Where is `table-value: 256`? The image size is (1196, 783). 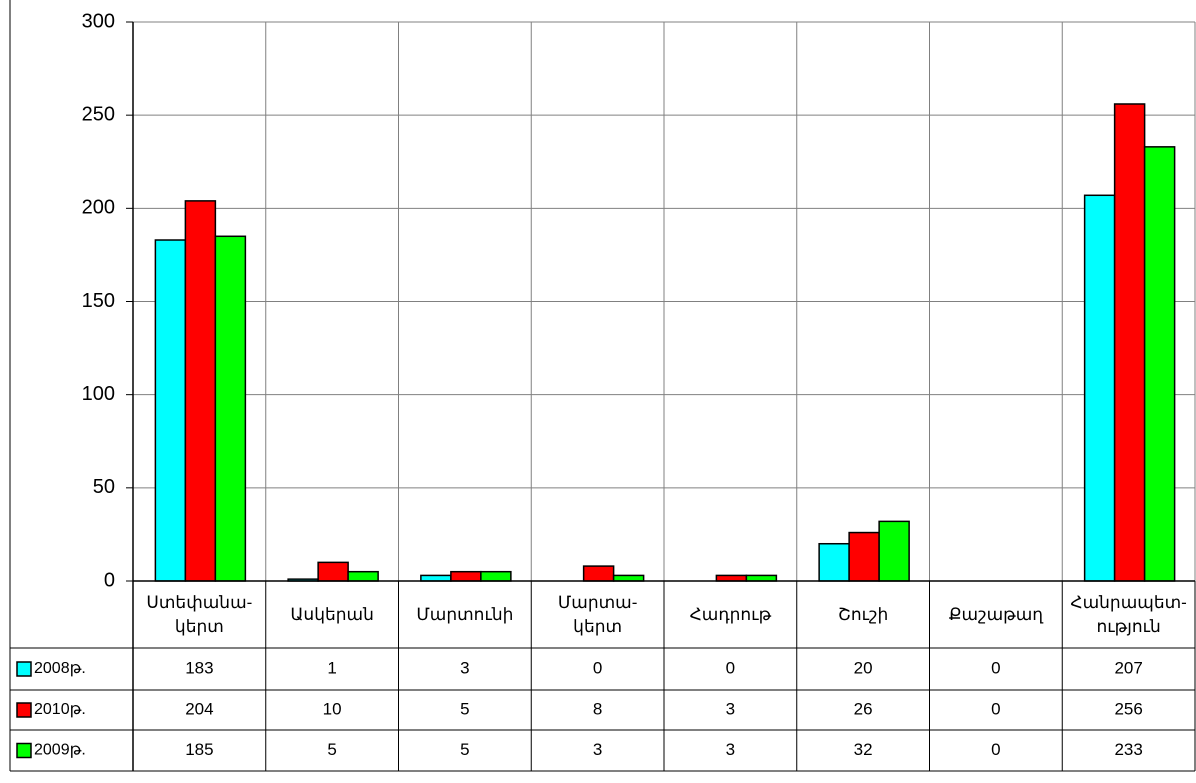 table-value: 256 is located at coordinates (1128, 708).